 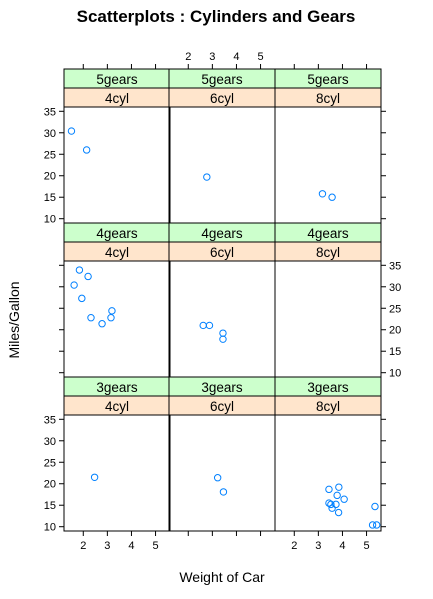 I want to click on y-axis-title: Miles/Gallon, so click(x=14, y=319).